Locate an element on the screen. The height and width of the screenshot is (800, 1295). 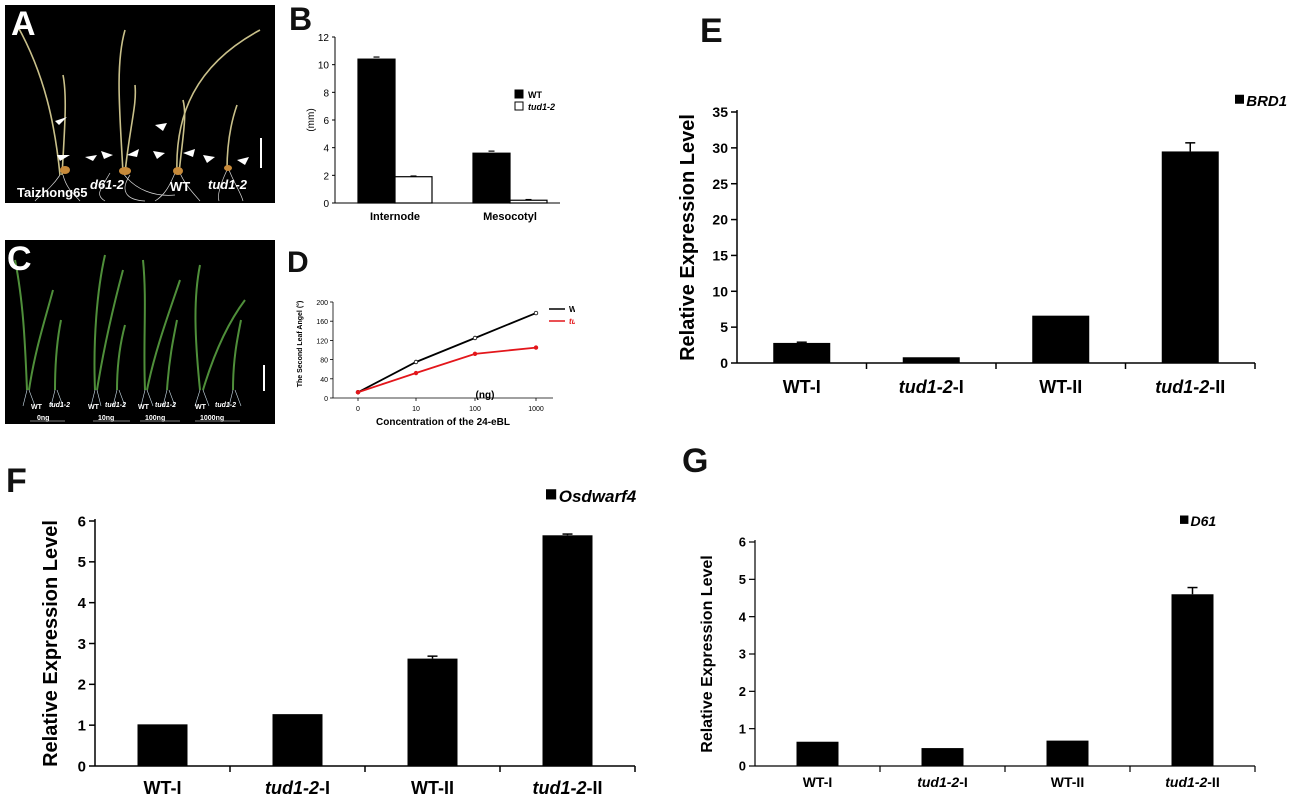
y-tick-label: 25 is located at coordinates (720, 184).